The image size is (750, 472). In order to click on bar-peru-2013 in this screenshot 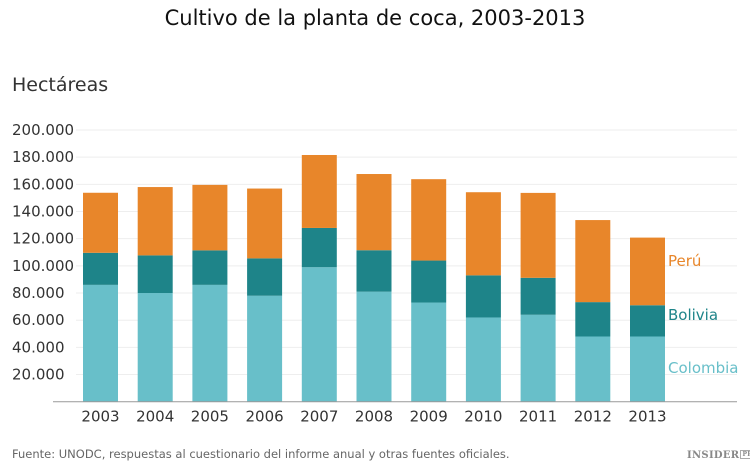, I will do `click(647, 271)`.